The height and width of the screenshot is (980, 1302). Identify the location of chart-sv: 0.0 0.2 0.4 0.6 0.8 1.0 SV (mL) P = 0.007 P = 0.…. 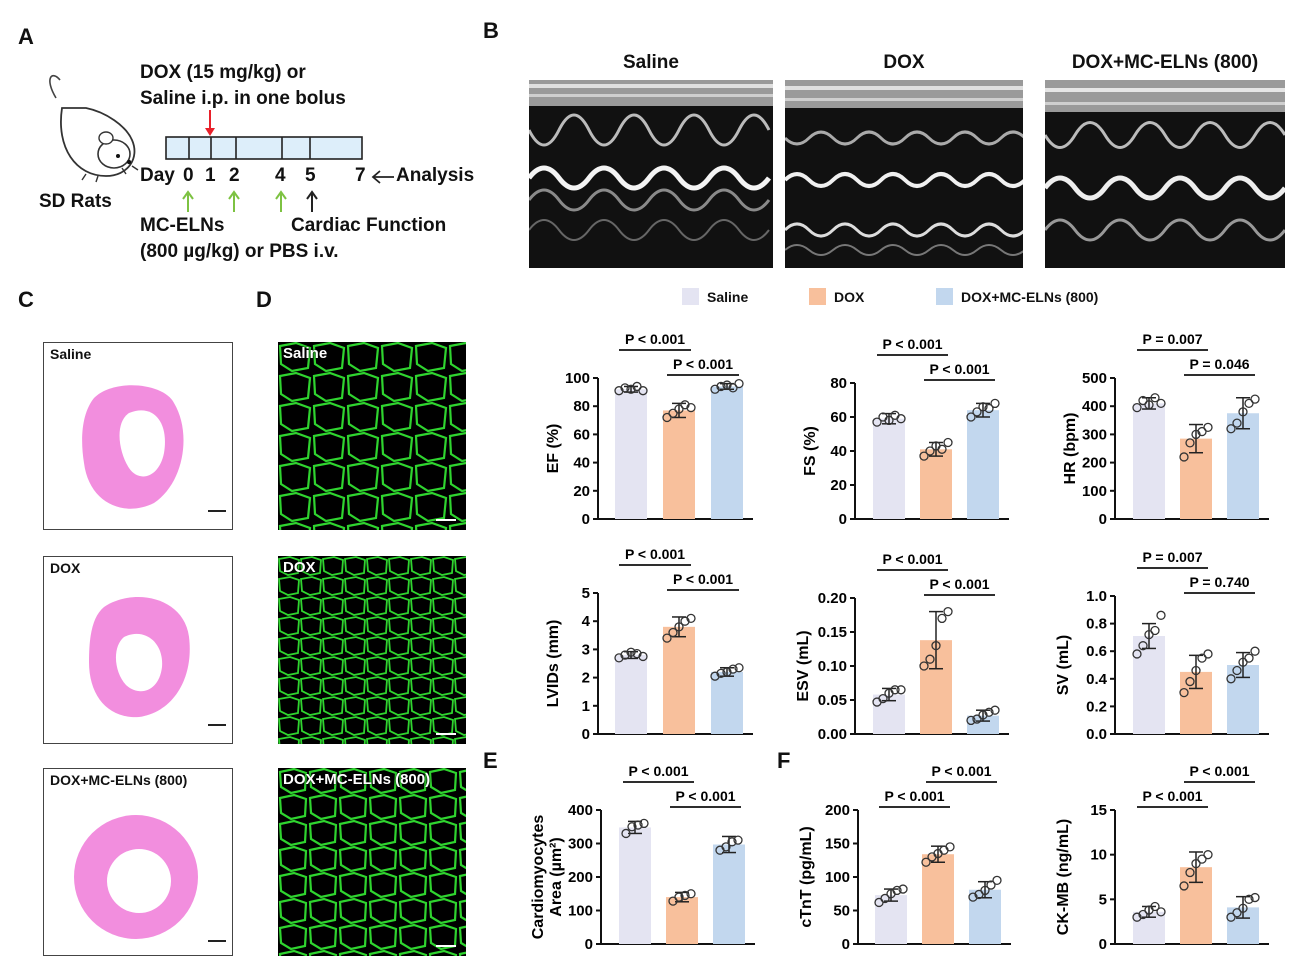
(1162, 646).